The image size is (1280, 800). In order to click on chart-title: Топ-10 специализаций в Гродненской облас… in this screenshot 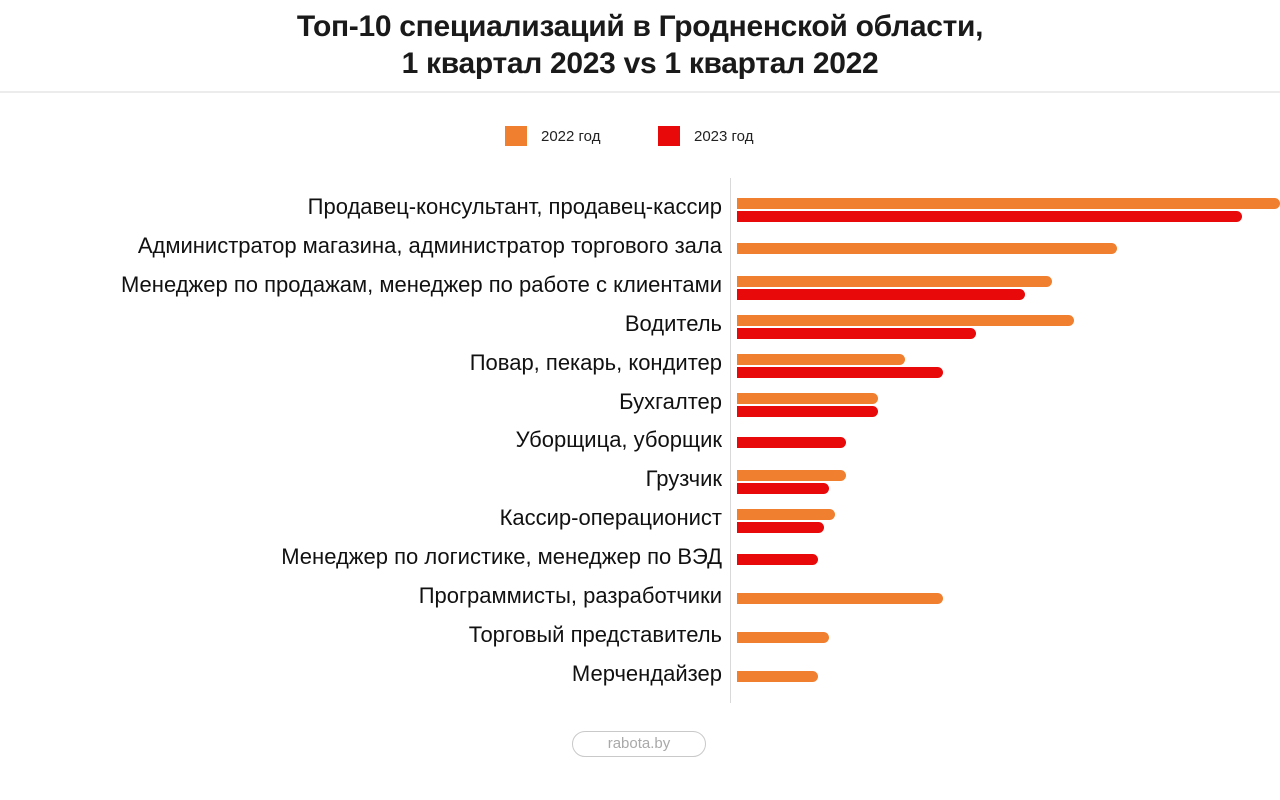, I will do `click(640, 45)`.